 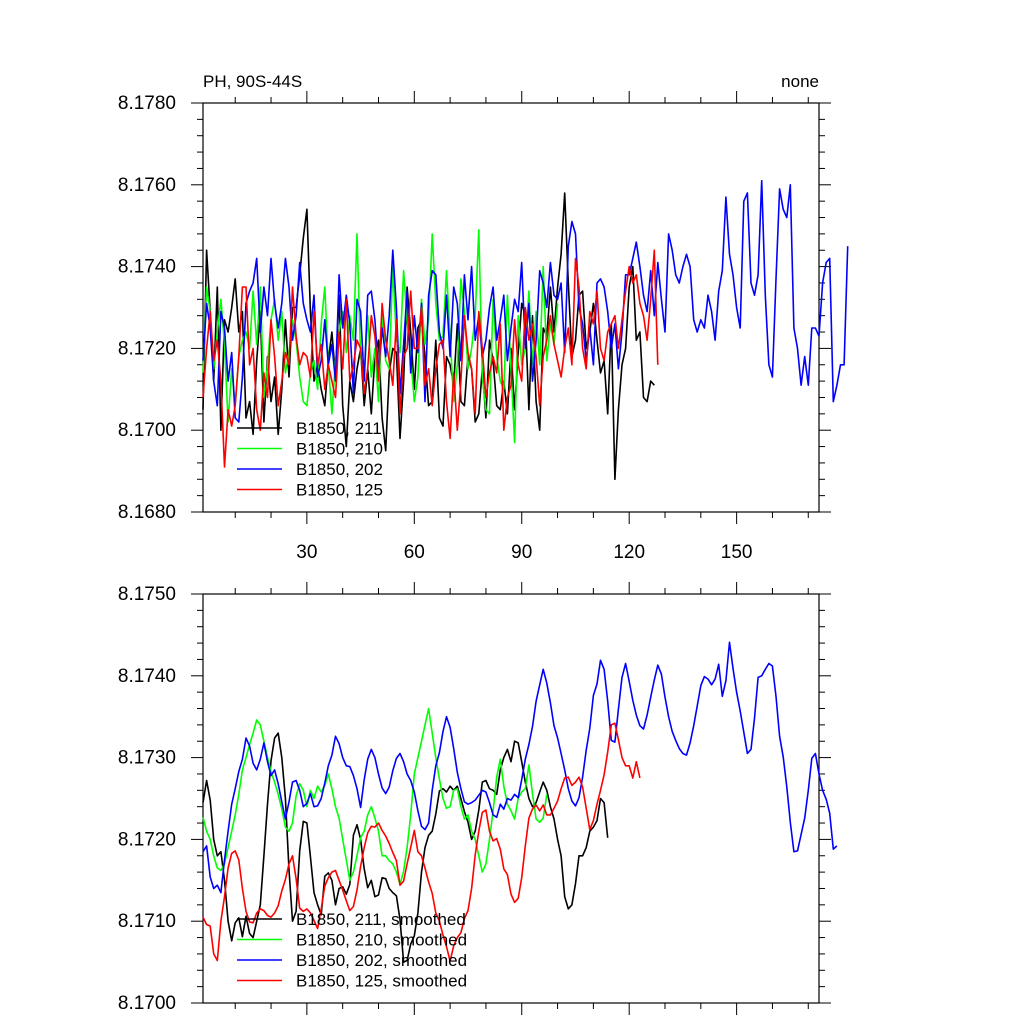 What do you see at coordinates (147, 512) in the screenshot?
I see `y-tick-label: 8.1680` at bounding box center [147, 512].